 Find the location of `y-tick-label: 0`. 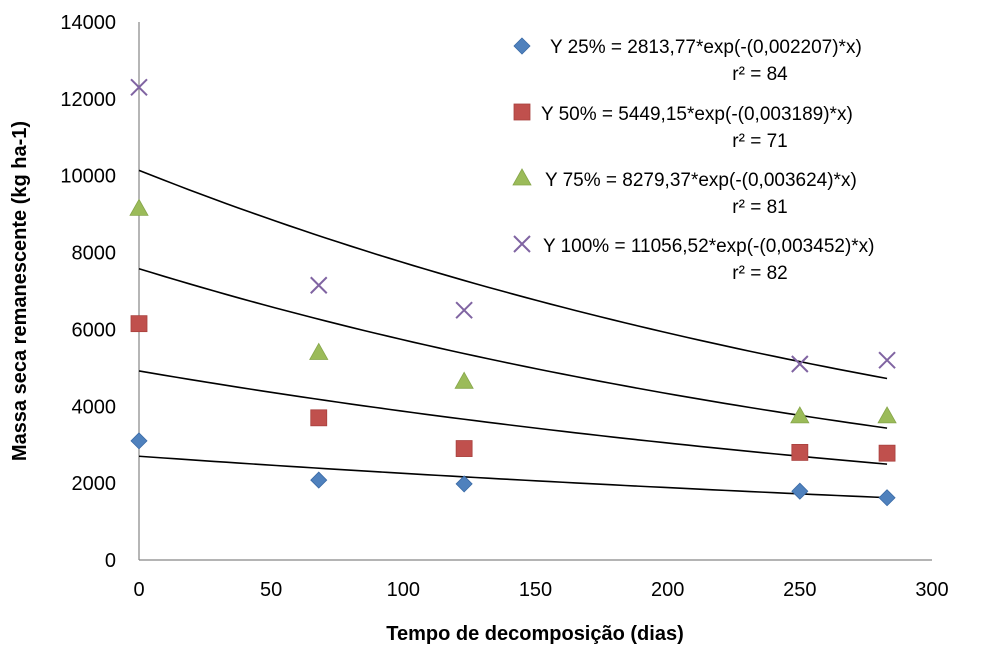

y-tick-label: 0 is located at coordinates (110, 561).